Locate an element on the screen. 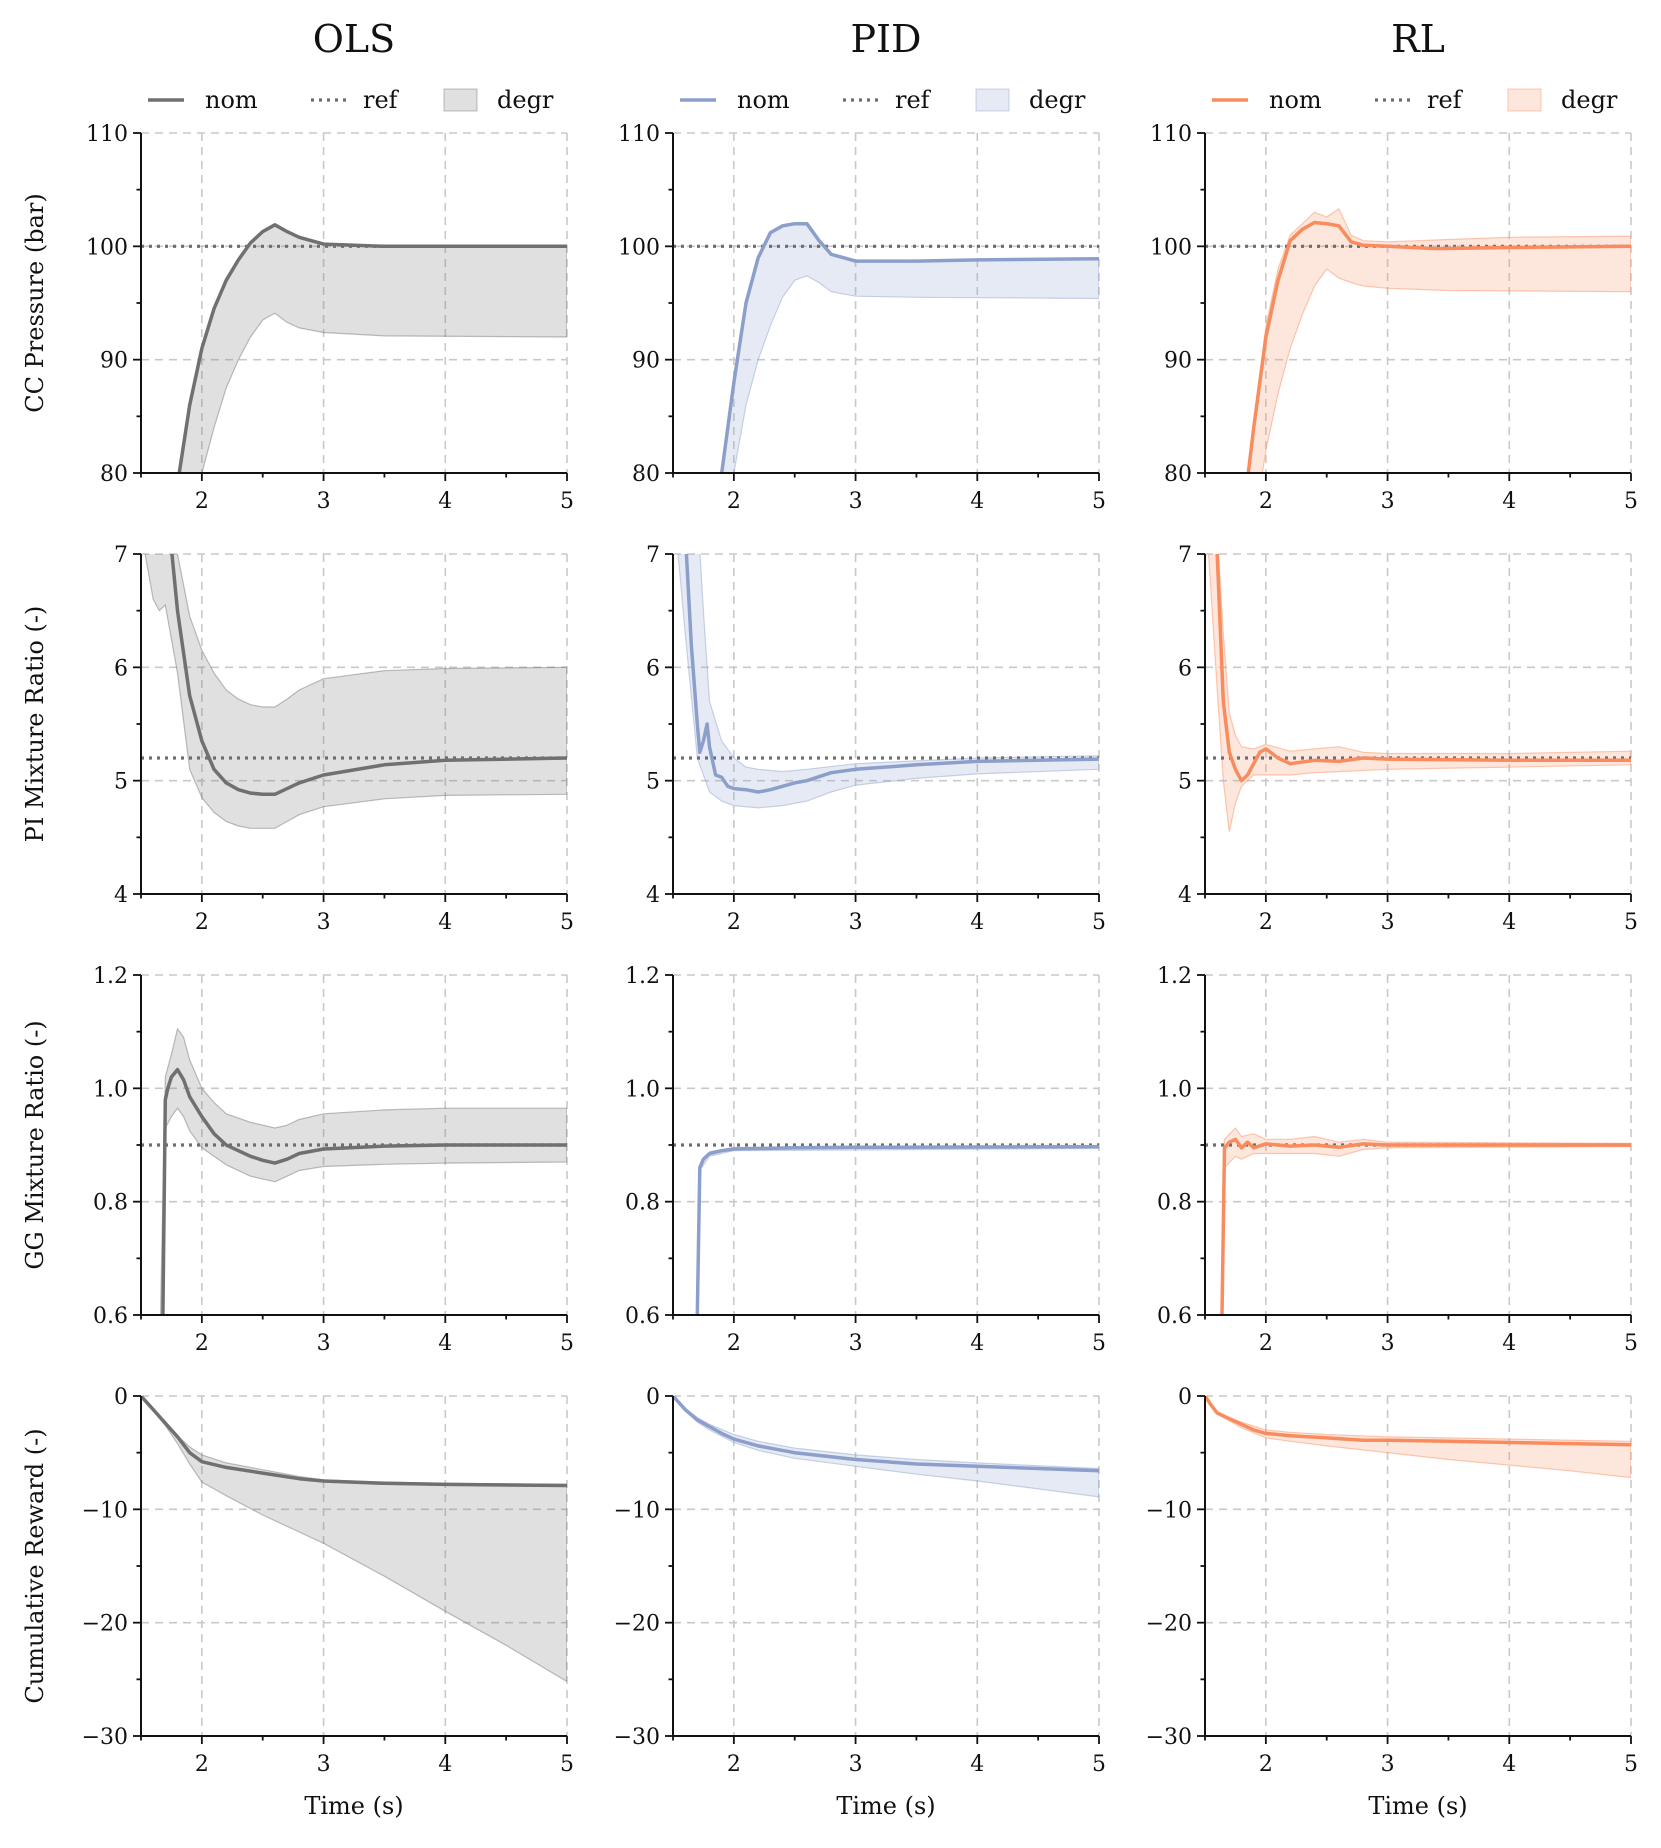 Image resolution: width=1661 pixels, height=1848 pixels. column-title-rl: RL is located at coordinates (1418, 39).